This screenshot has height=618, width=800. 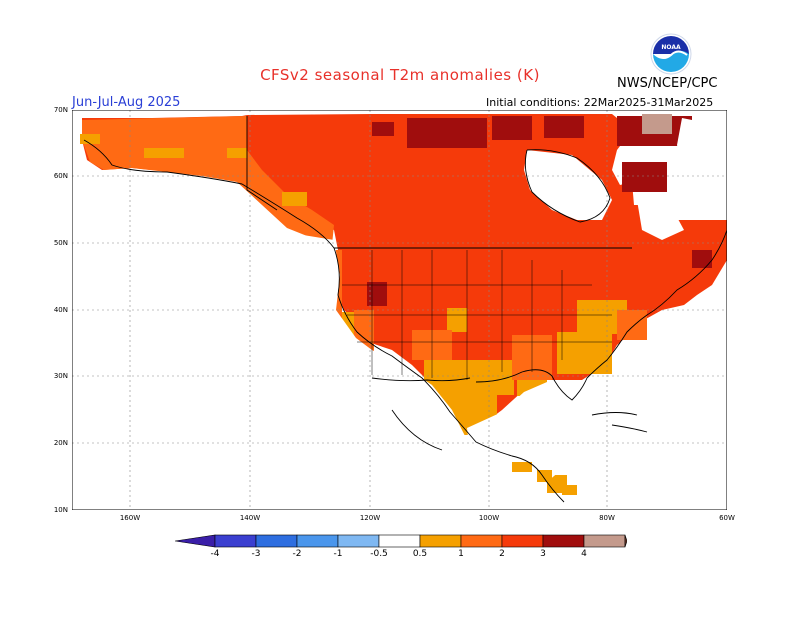 What do you see at coordinates (195, 541) in the screenshot?
I see `colorbar-arrow-low` at bounding box center [195, 541].